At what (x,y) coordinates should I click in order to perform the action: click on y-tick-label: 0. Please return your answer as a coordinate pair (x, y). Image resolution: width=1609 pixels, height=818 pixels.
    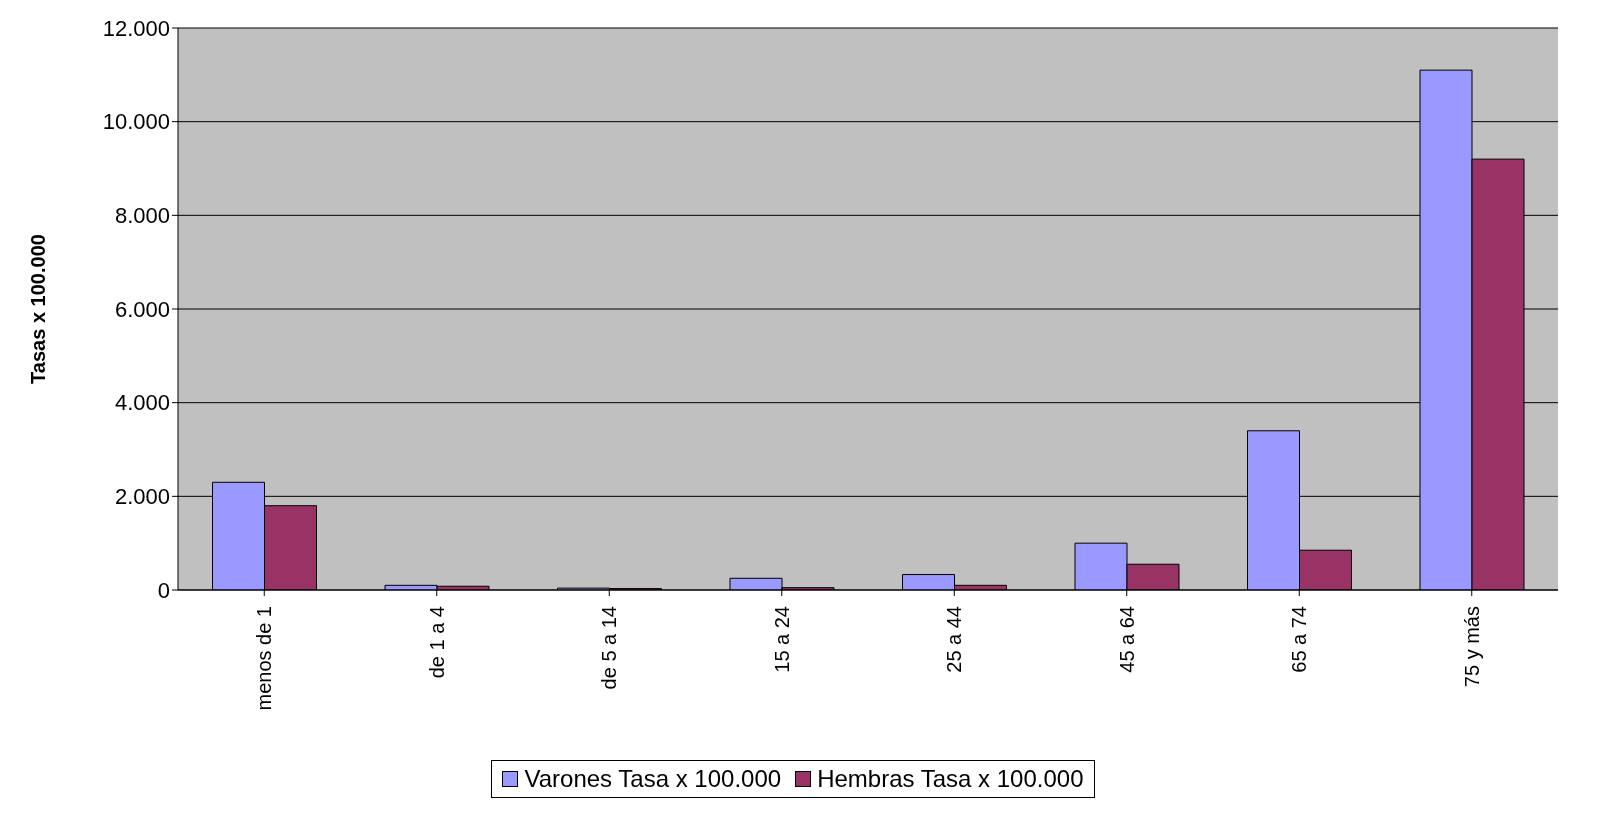
    Looking at the image, I should click on (163, 590).